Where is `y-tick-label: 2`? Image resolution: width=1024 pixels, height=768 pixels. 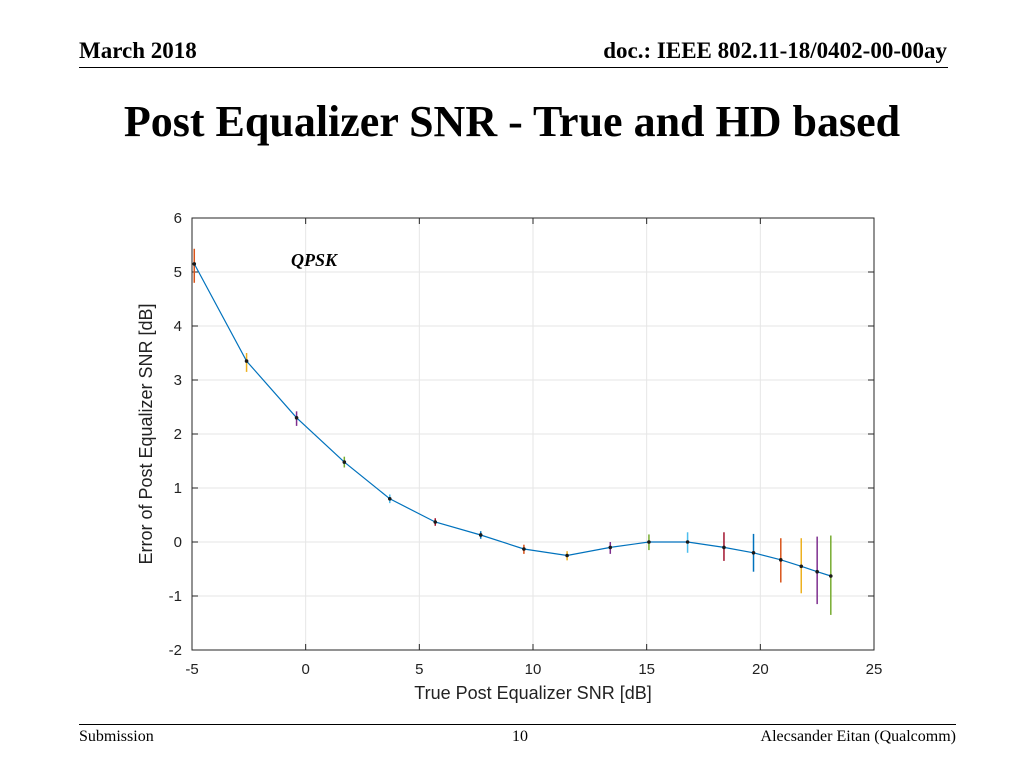 y-tick-label: 2 is located at coordinates (178, 434).